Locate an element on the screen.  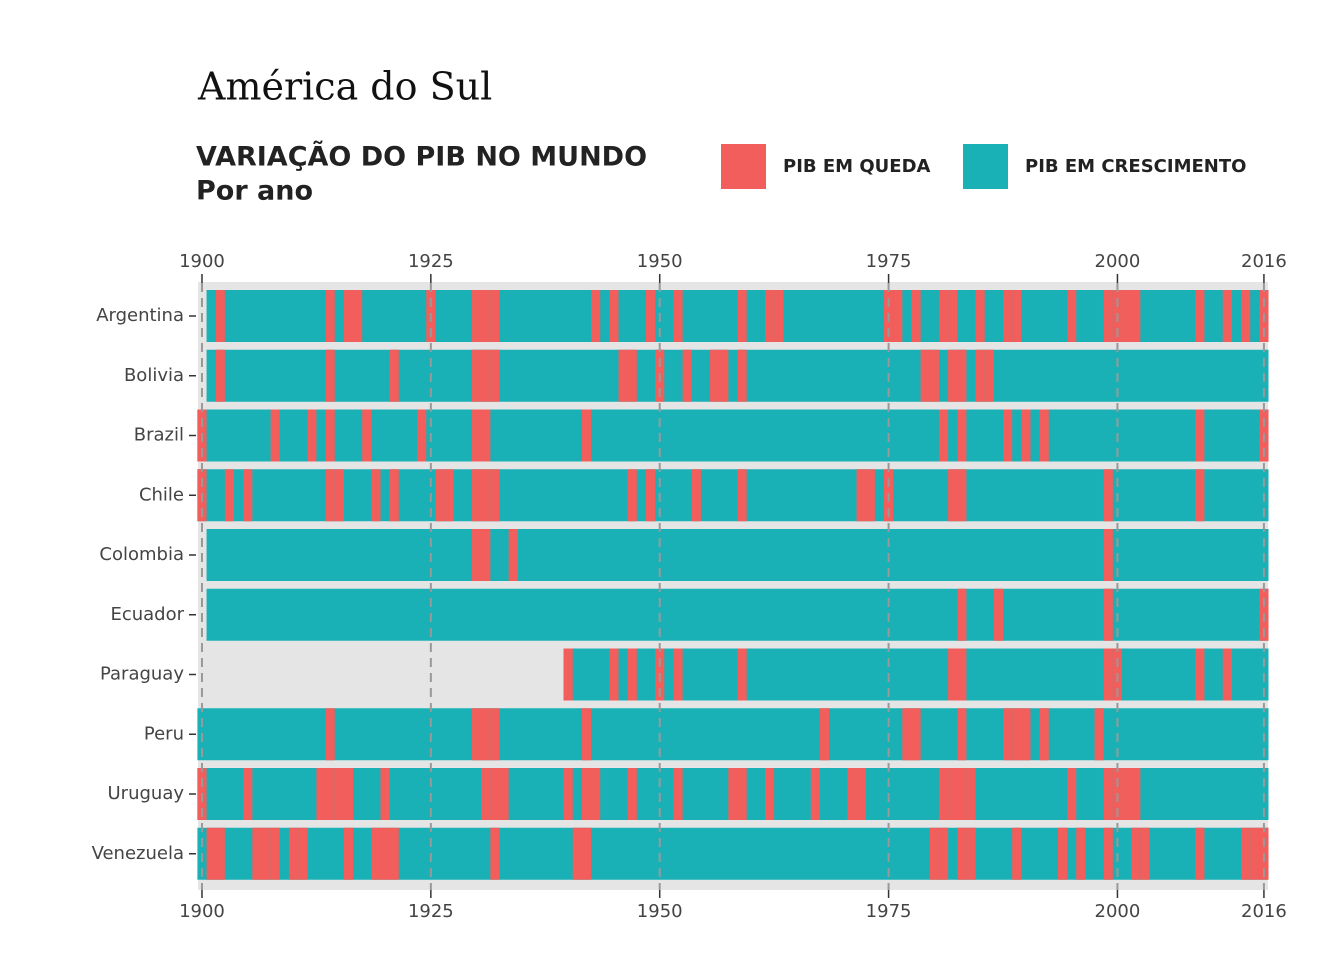
y-tick-label: Argentina is located at coordinates (140, 315).